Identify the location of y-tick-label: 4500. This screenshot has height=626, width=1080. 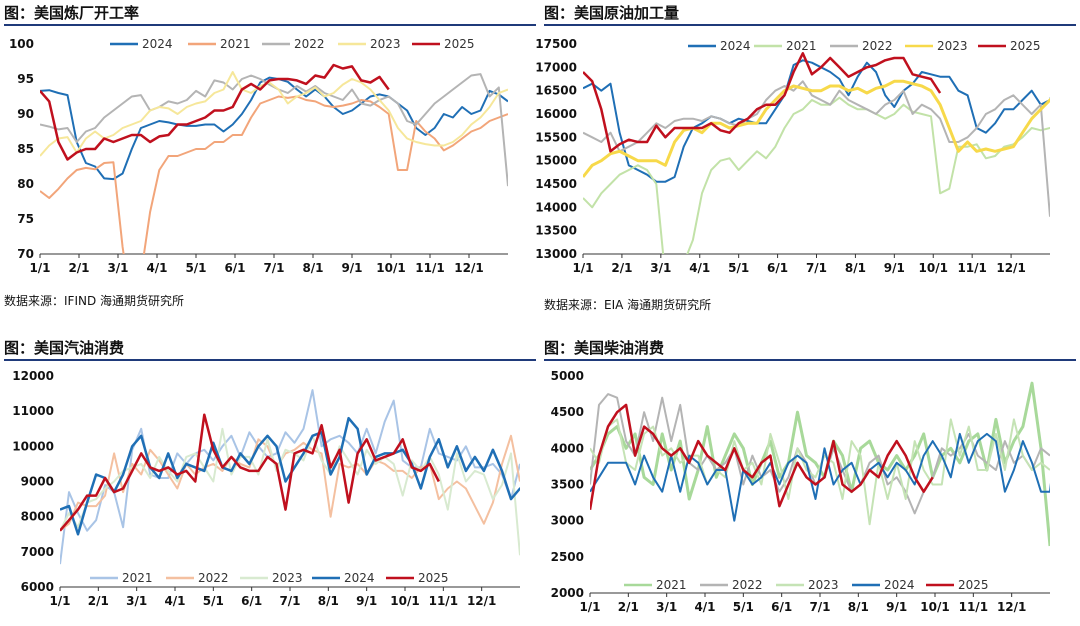
(567, 412).